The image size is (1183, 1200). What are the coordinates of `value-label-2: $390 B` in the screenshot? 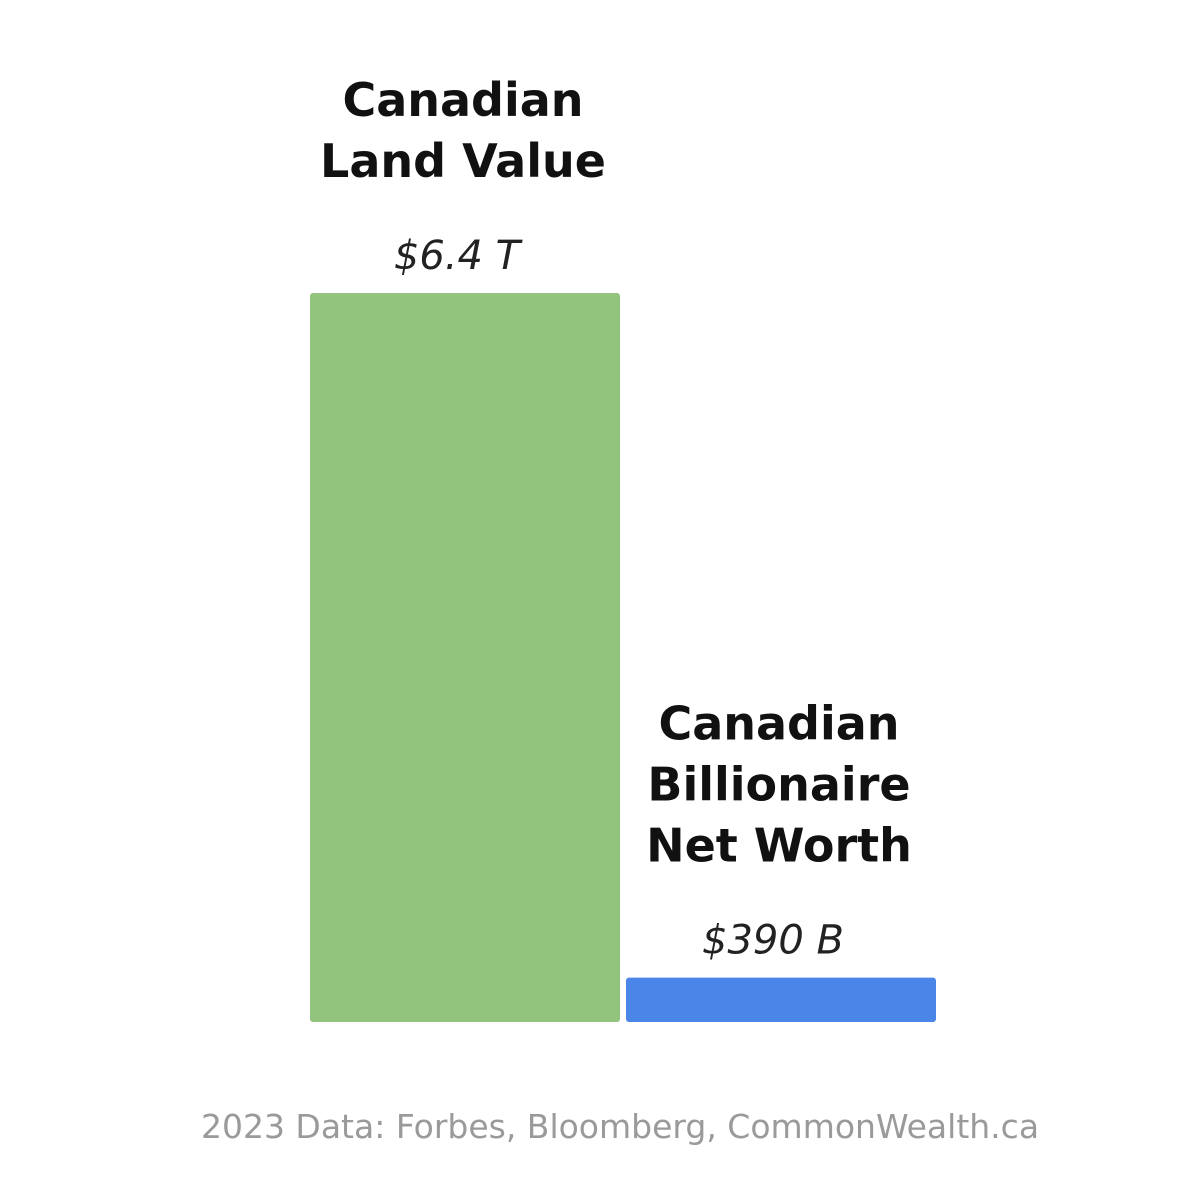 It's located at (773, 941).